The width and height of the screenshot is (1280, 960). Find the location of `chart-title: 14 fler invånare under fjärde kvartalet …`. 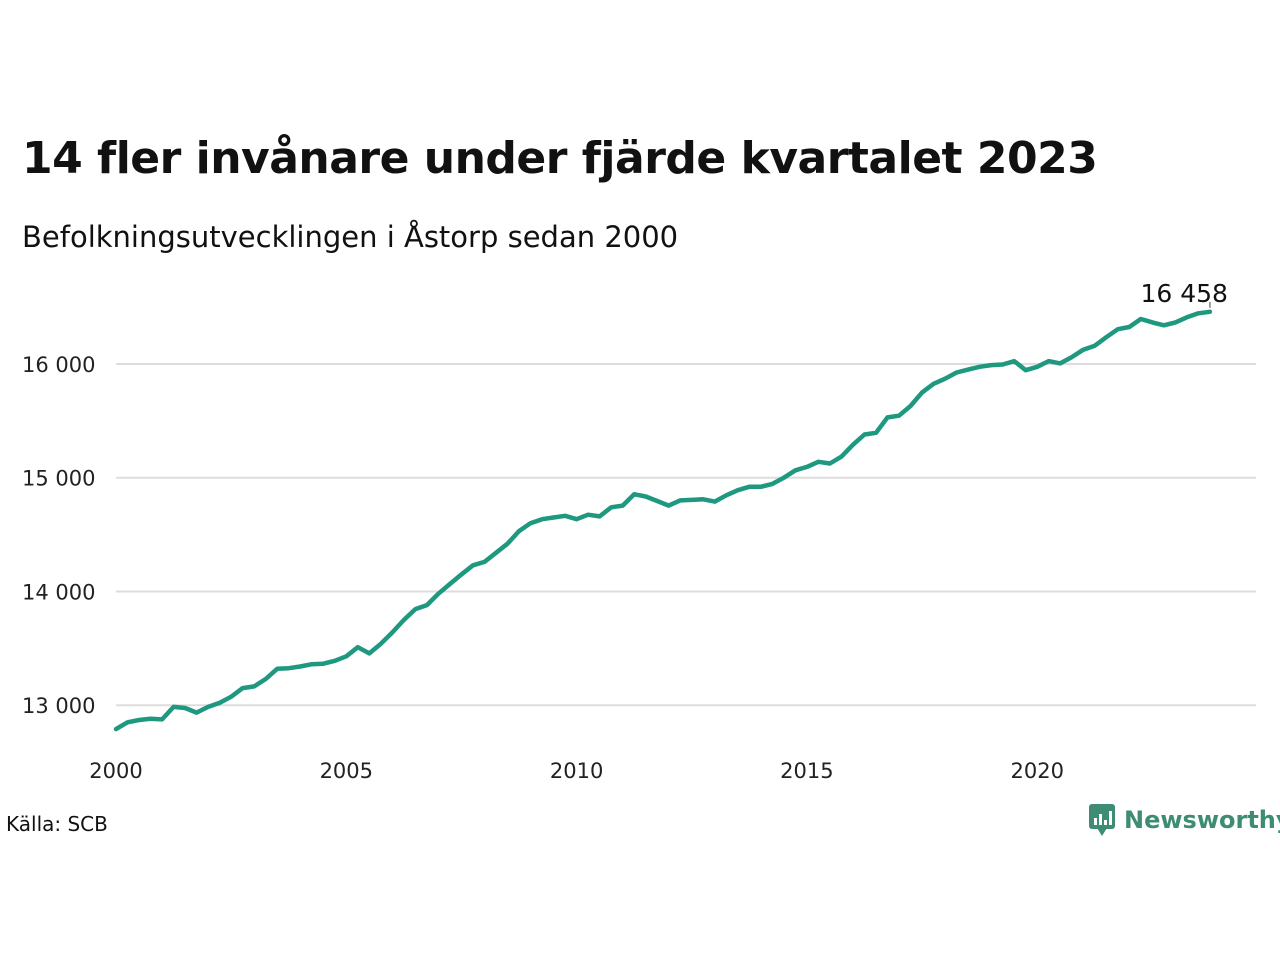

chart-title: 14 fler invånare under fjärde kvartalet … is located at coordinates (560, 158).